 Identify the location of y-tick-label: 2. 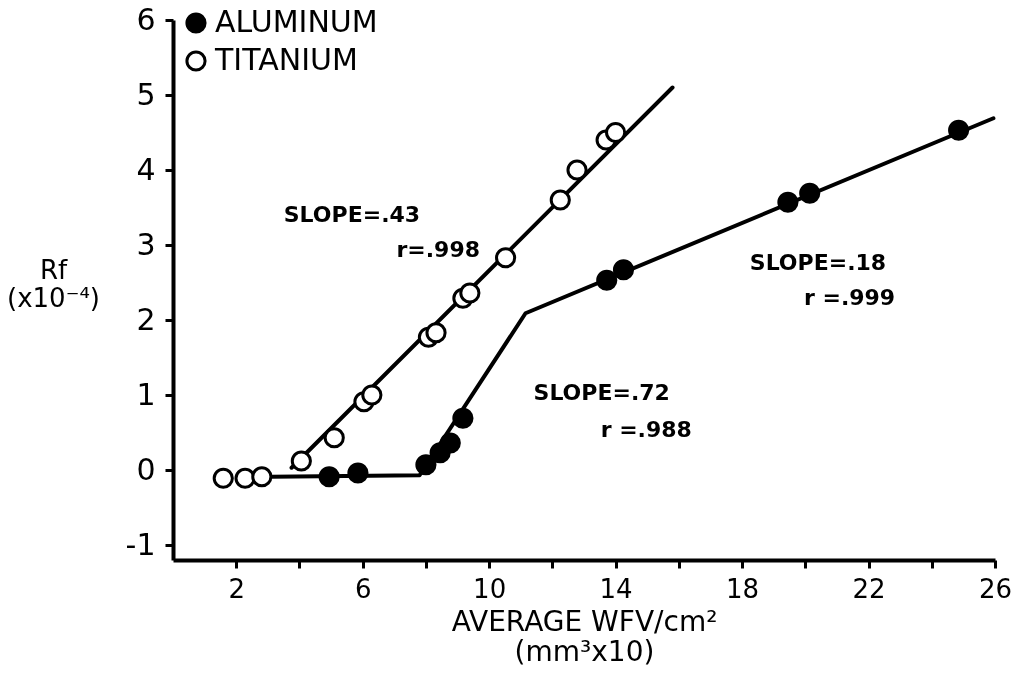
(146, 319).